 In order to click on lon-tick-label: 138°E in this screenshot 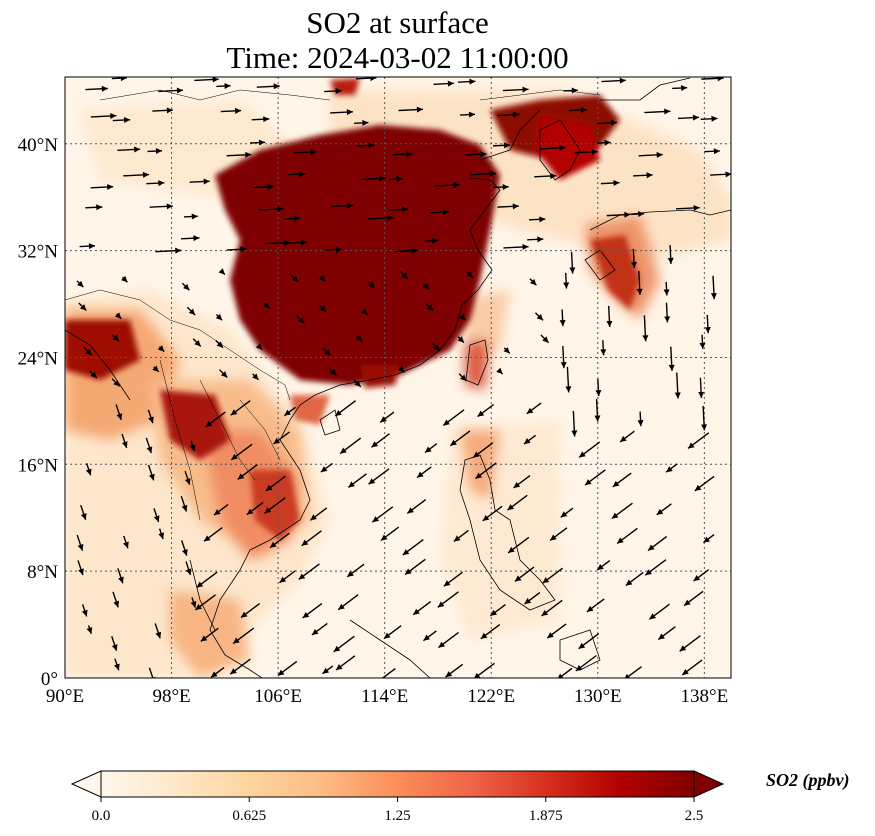, I will do `click(705, 696)`.